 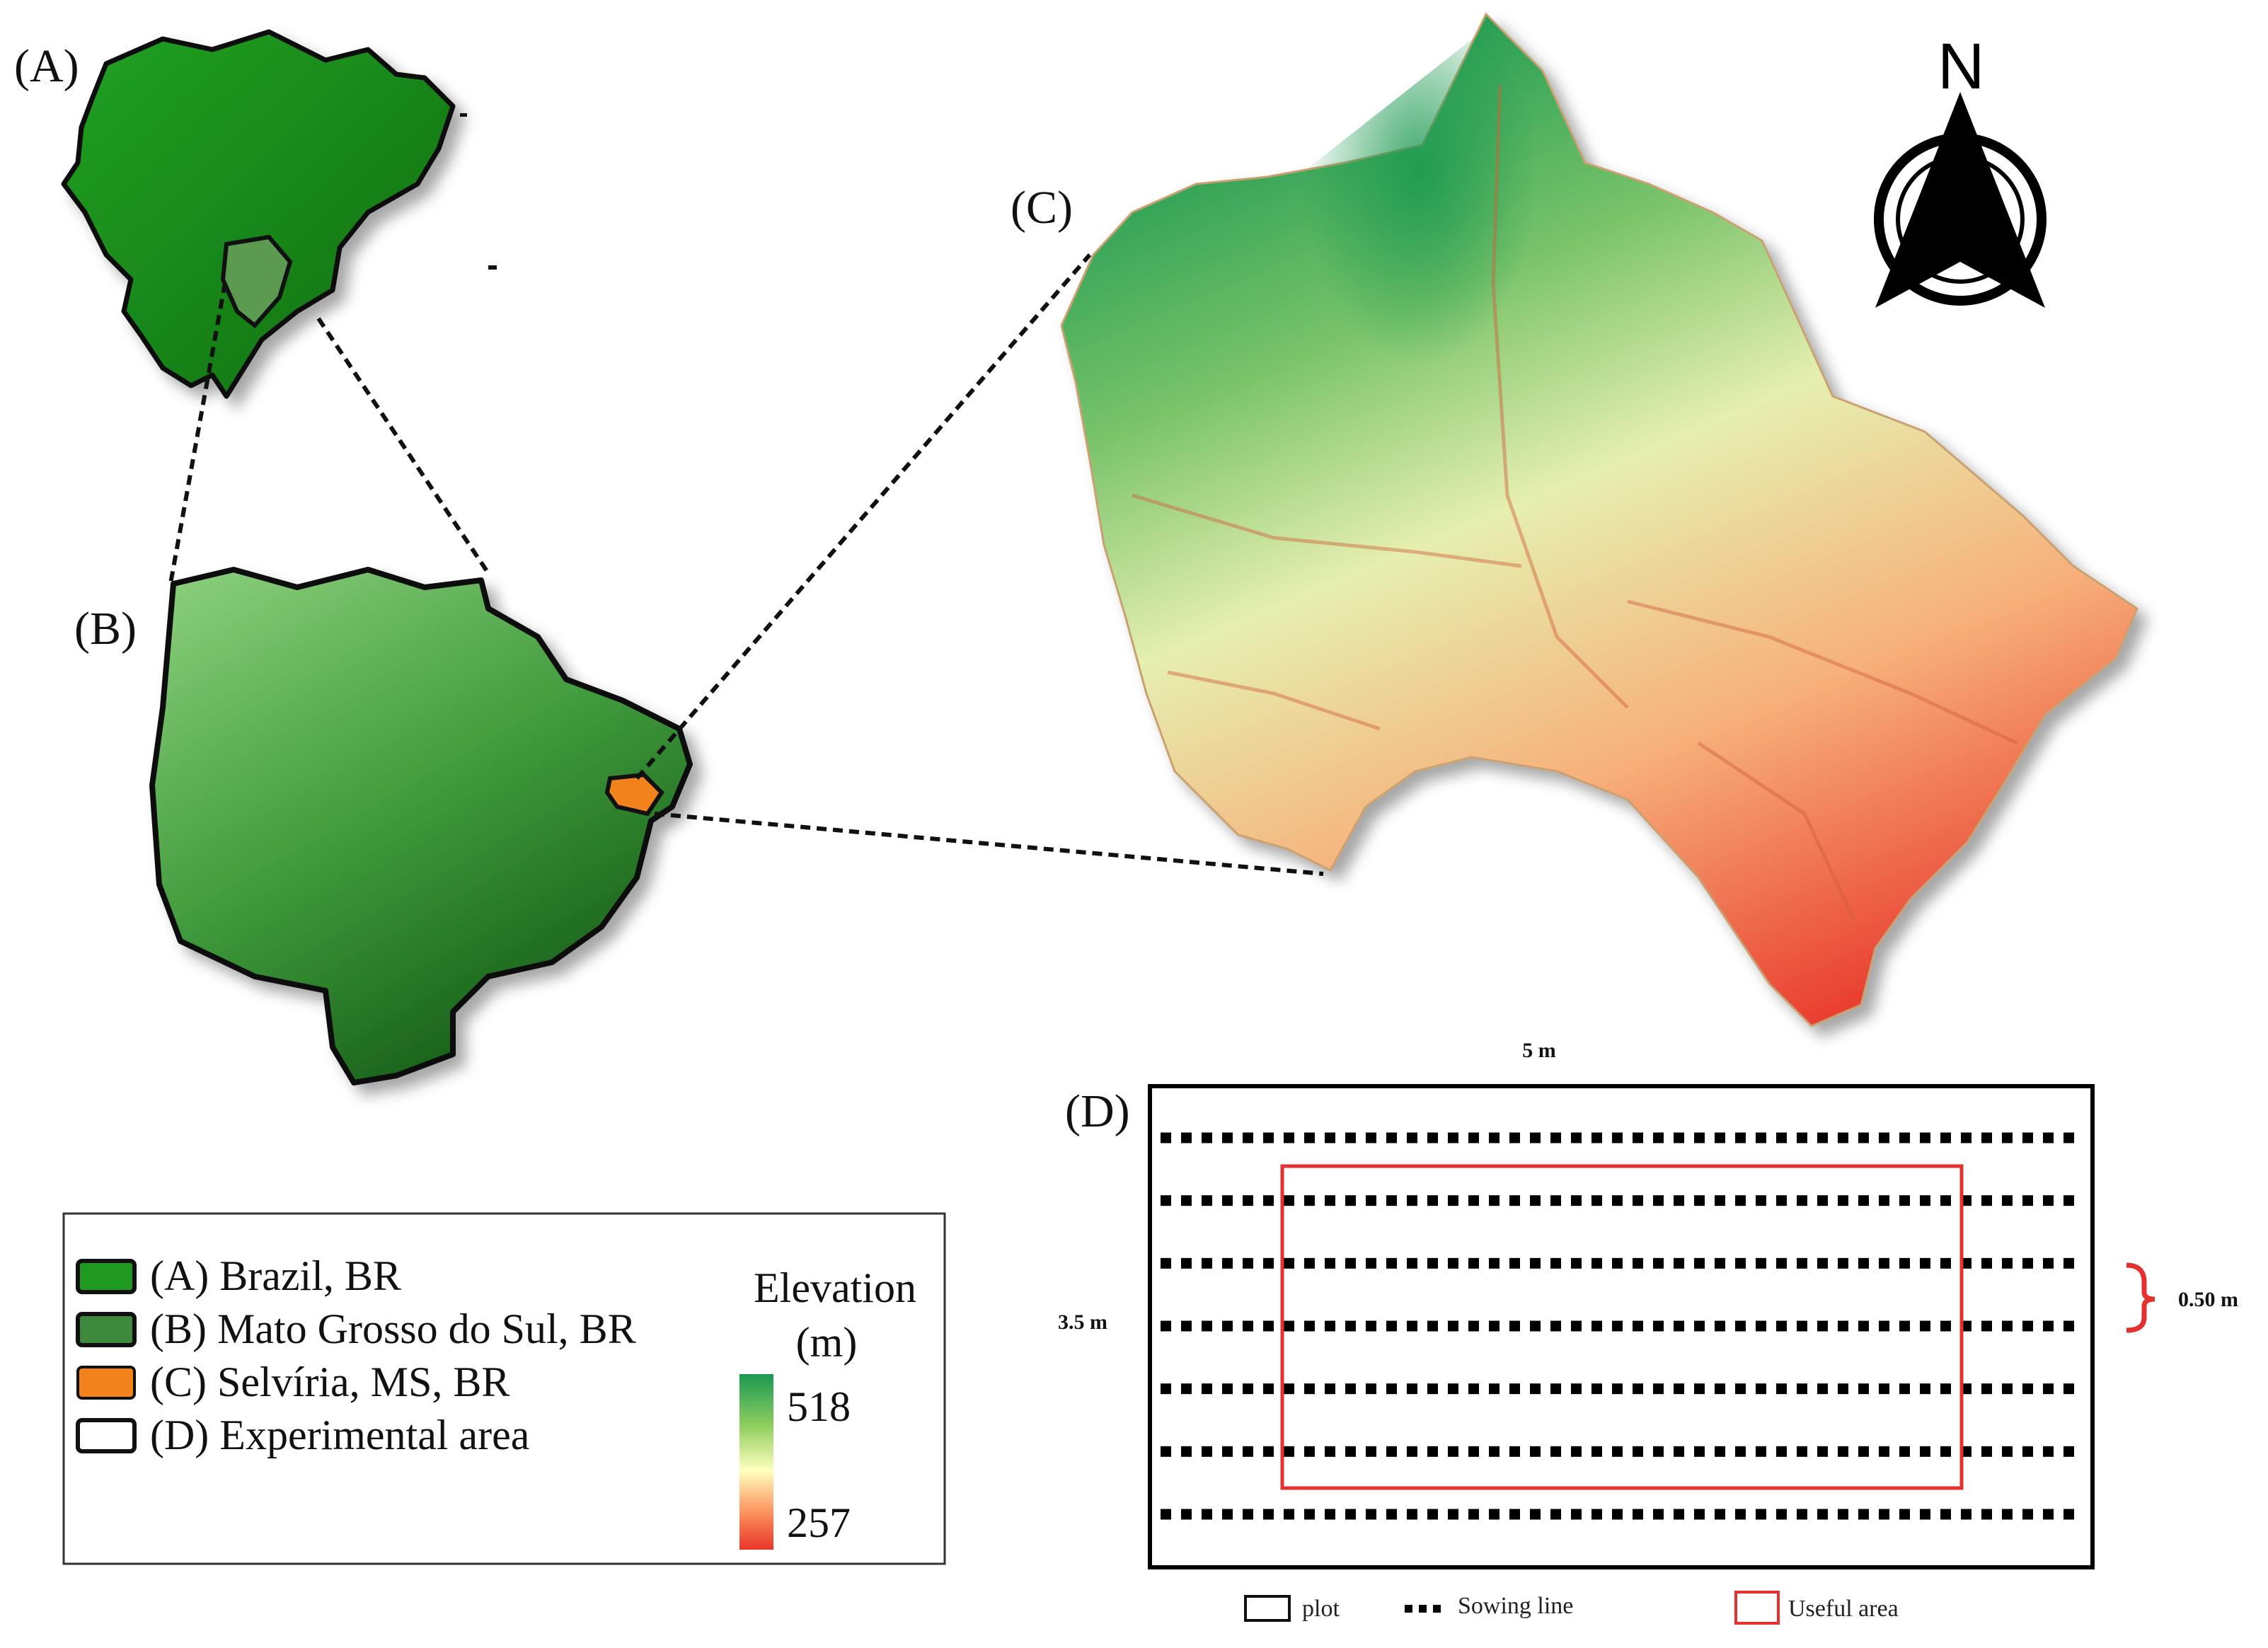 I want to click on sowing-lines, so click(x=1618, y=1326).